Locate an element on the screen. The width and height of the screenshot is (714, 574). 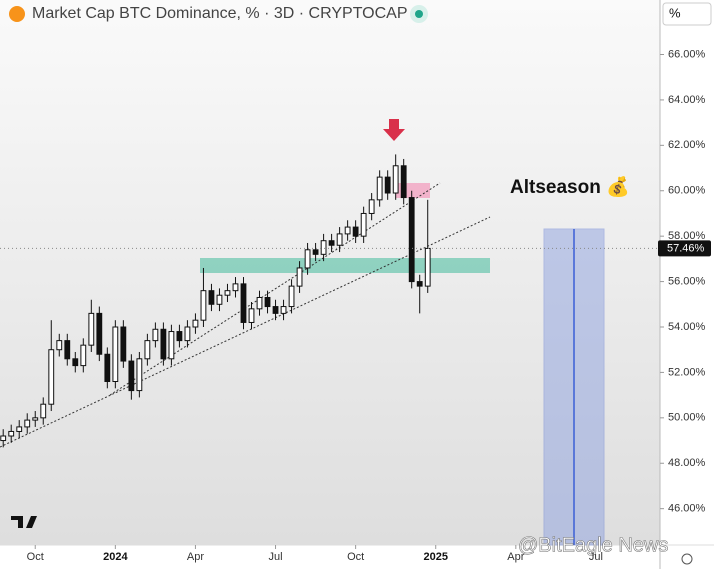
watermark: @BitEagle News is located at coordinates (593, 545).